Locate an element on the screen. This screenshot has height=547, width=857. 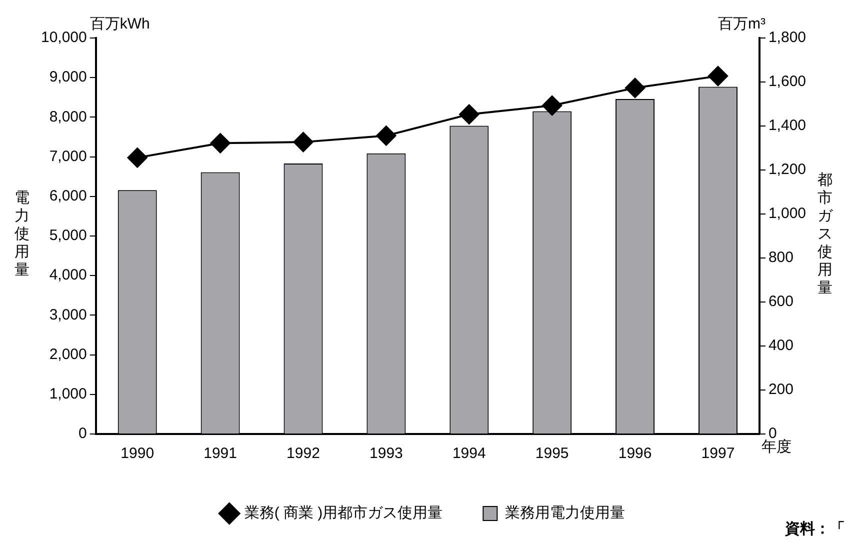
x-tick-label: 1991 is located at coordinates (220, 453).